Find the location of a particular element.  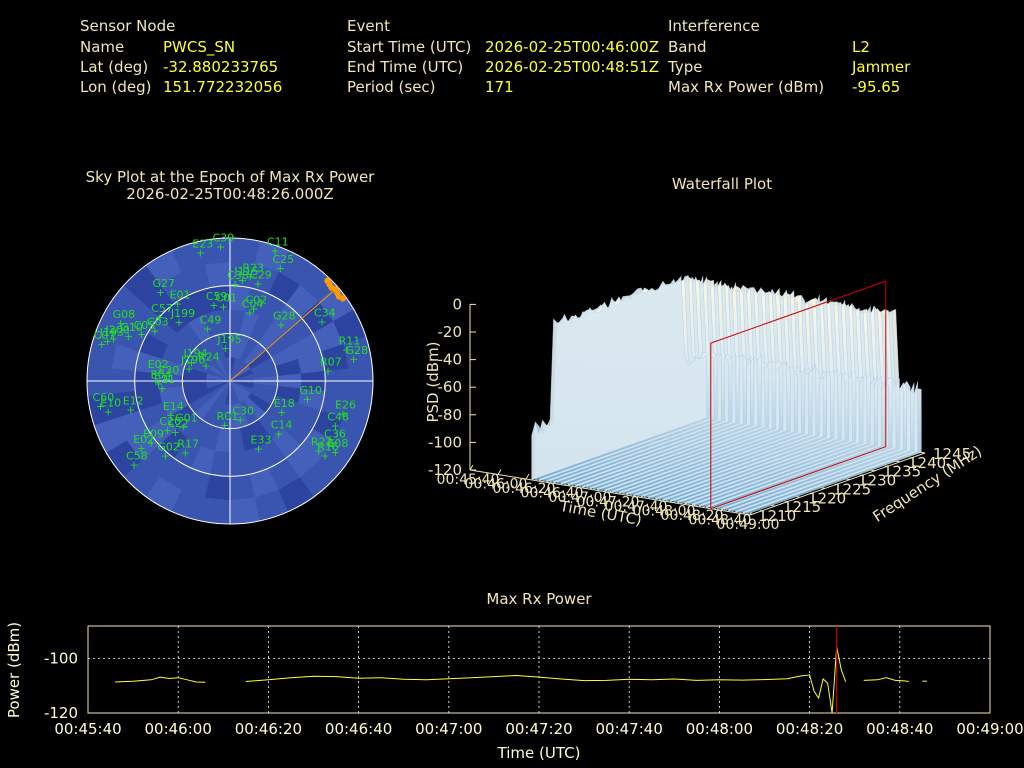

waterfall-z-tick-label: -80 is located at coordinates (450, 415).